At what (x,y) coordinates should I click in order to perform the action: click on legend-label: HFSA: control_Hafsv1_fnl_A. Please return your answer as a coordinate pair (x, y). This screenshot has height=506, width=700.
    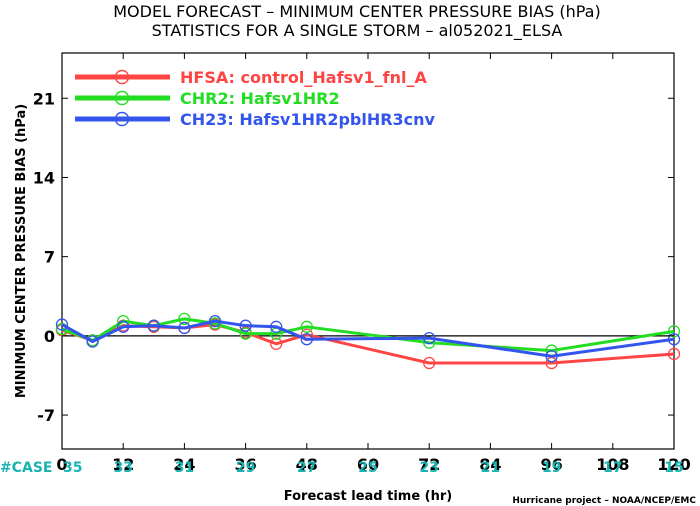
    Looking at the image, I should click on (303, 77).